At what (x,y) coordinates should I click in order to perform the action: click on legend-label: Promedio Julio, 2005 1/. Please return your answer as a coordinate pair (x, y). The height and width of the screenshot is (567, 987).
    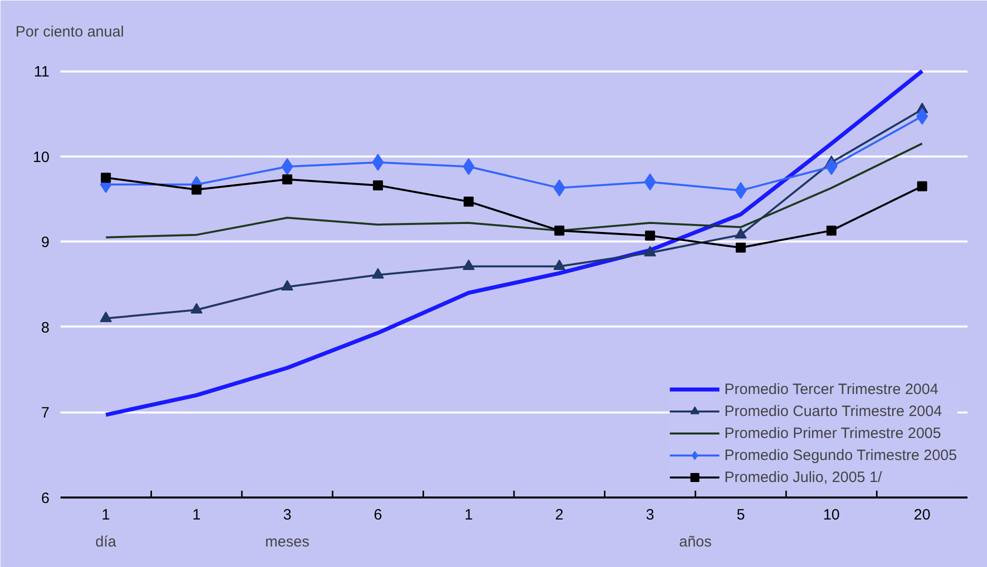
    Looking at the image, I should click on (803, 477).